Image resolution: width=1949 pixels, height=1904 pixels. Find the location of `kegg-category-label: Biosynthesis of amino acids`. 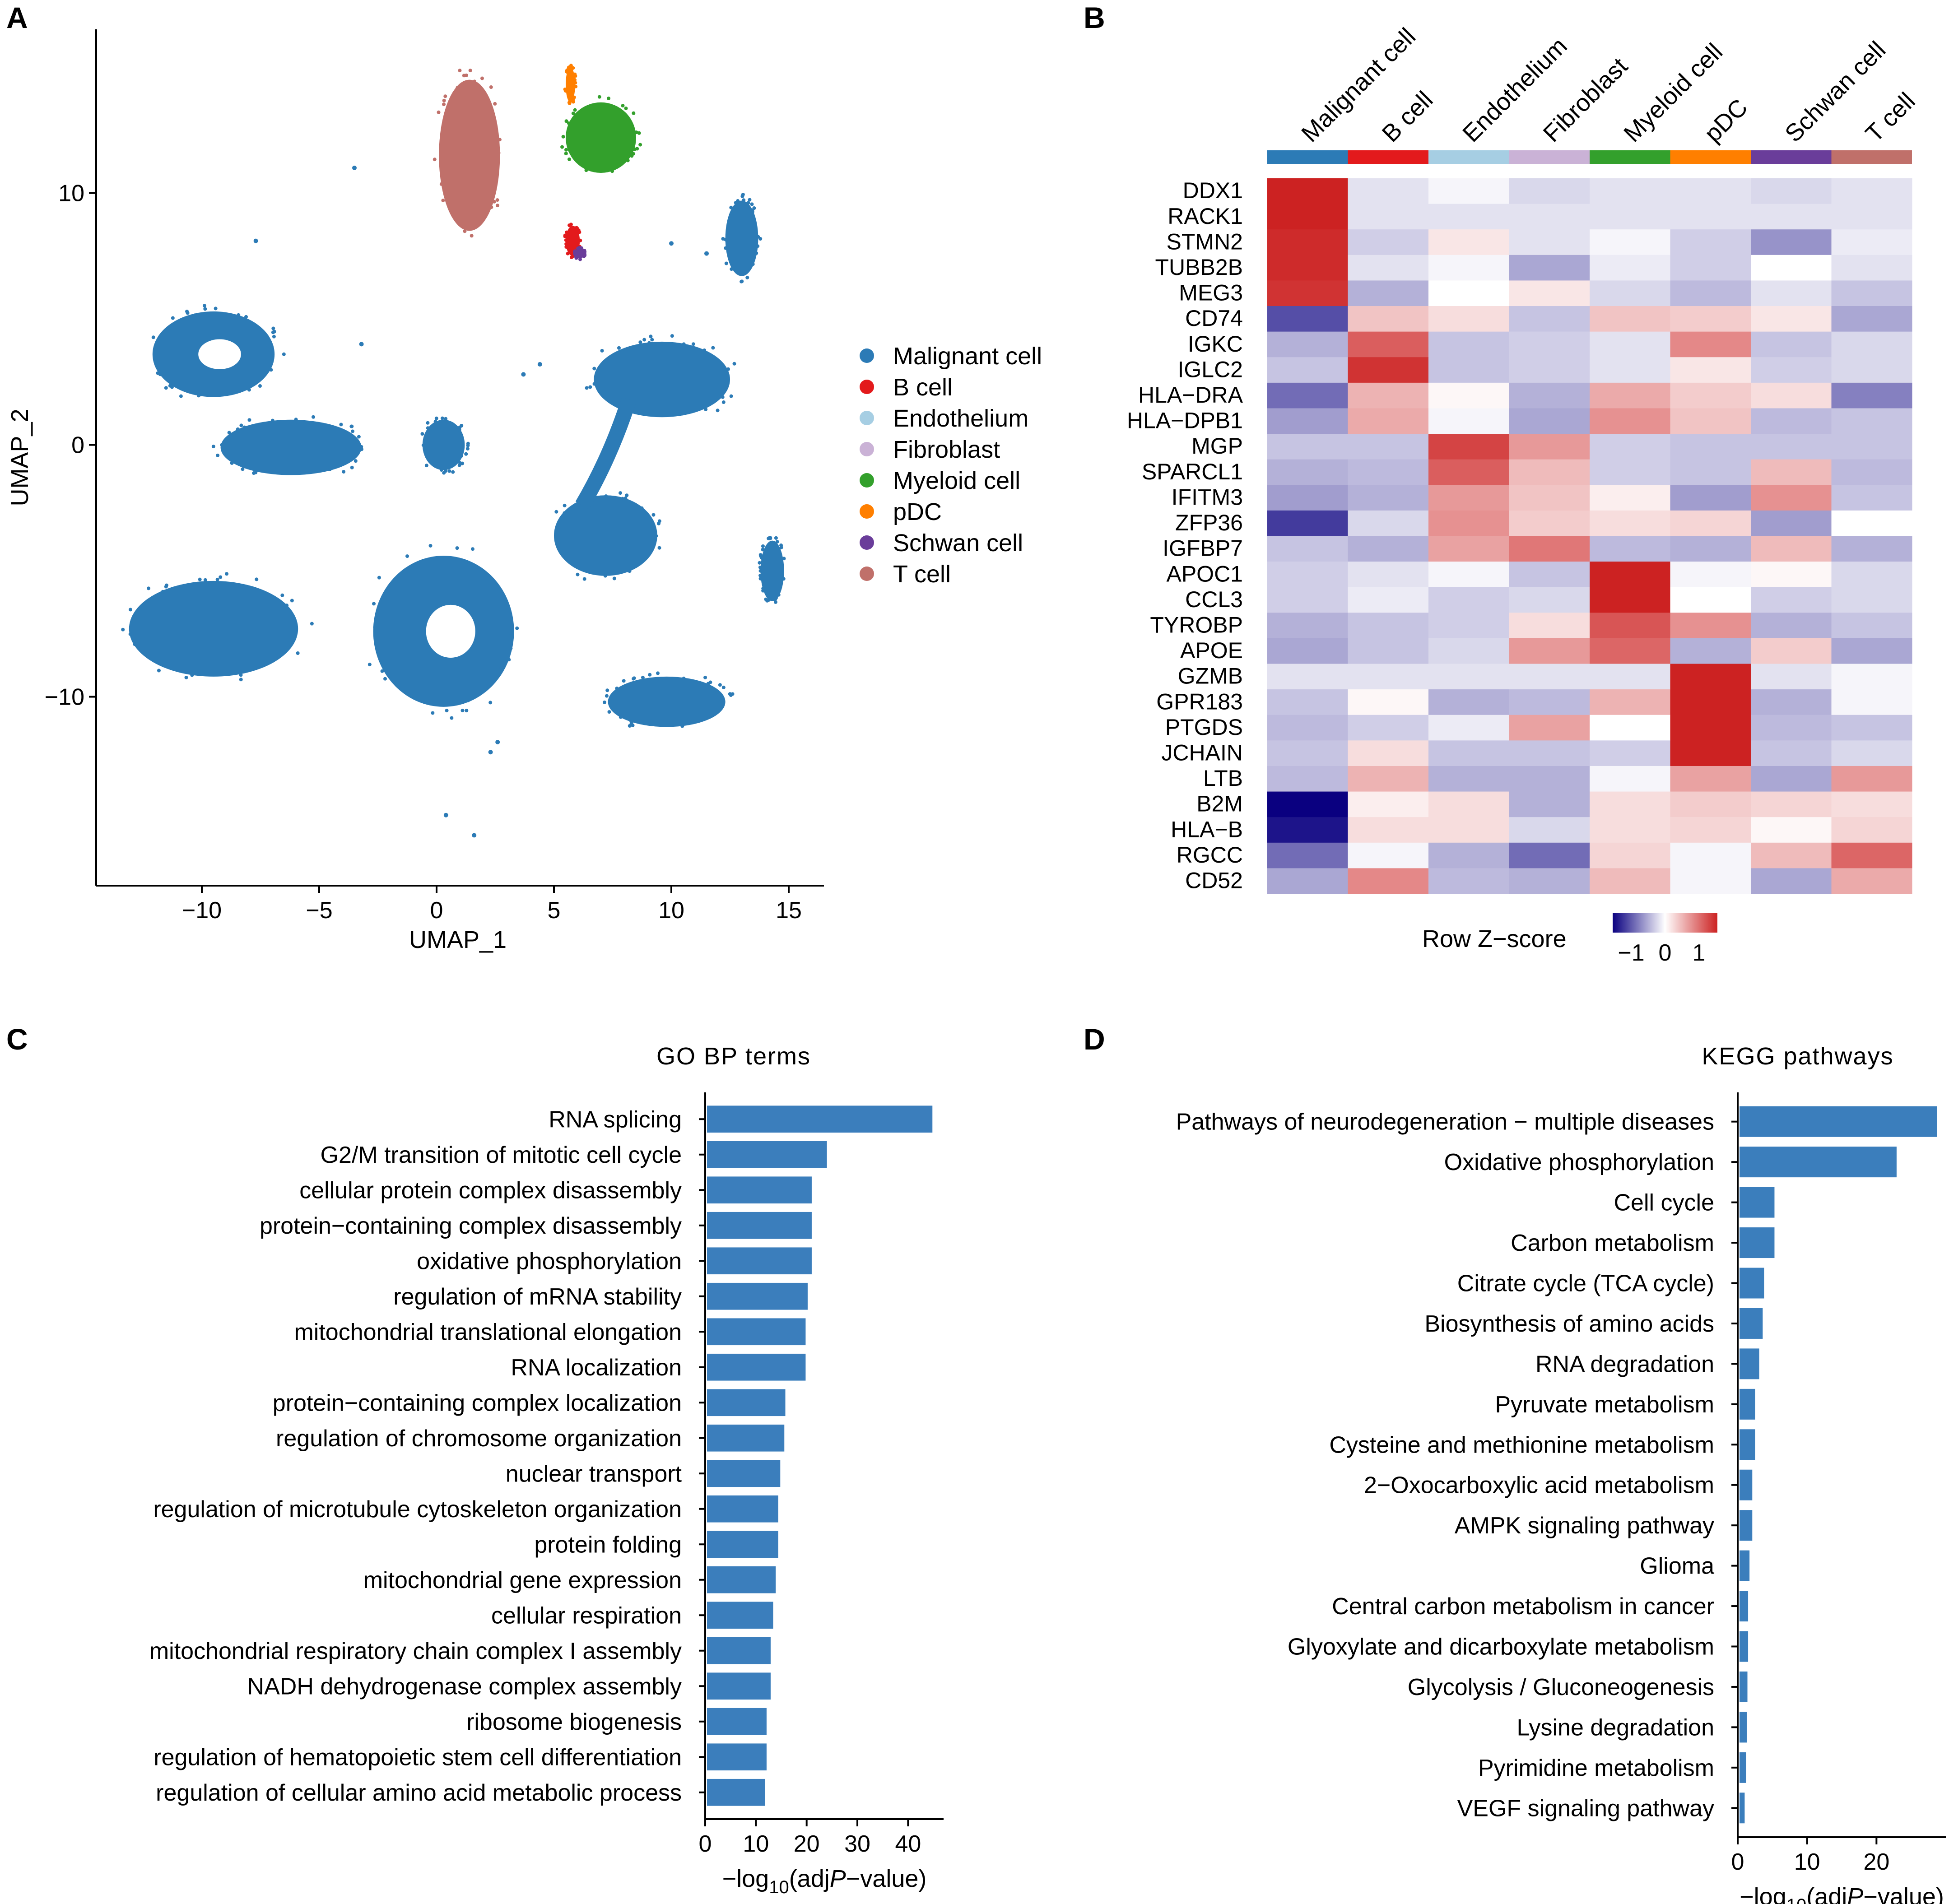

kegg-category-label: Biosynthesis of amino acids is located at coordinates (1569, 1324).